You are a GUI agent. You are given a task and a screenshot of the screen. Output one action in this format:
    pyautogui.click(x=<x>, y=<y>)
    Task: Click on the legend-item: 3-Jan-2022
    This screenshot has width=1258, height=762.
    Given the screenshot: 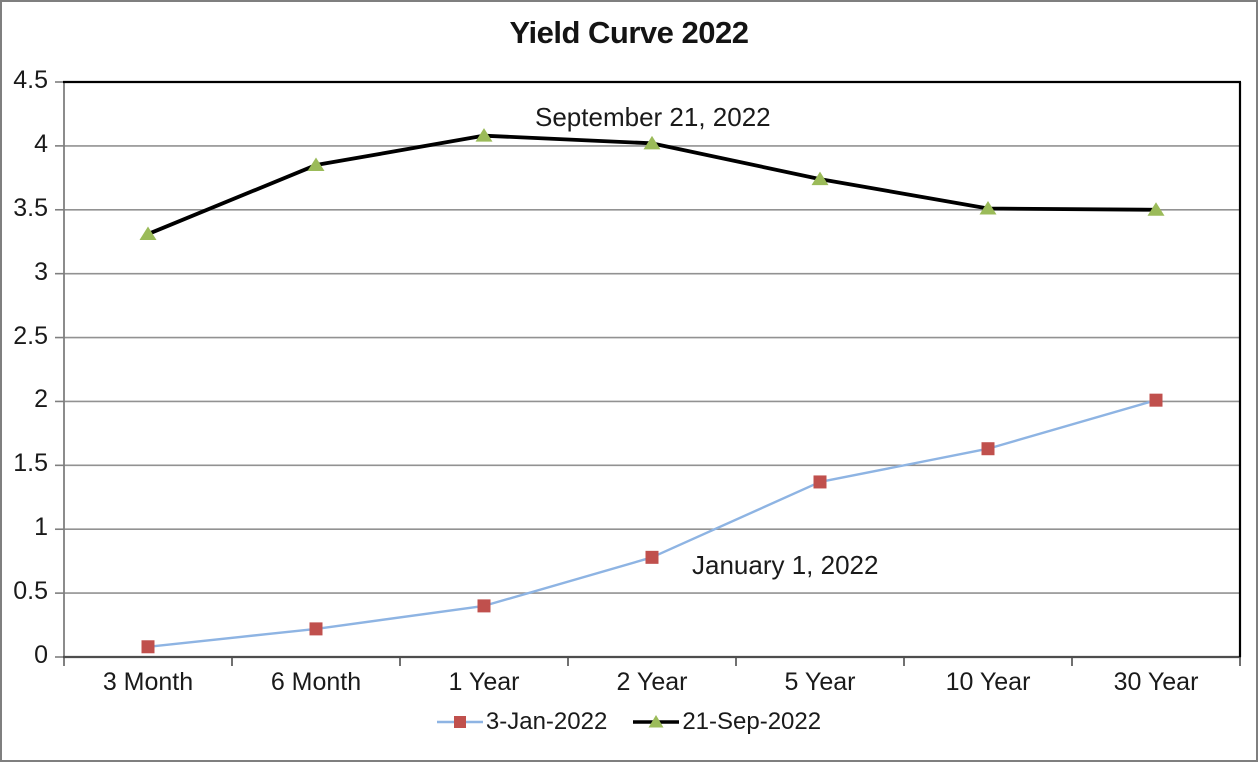 What is the action you would take?
    pyautogui.click(x=522, y=722)
    